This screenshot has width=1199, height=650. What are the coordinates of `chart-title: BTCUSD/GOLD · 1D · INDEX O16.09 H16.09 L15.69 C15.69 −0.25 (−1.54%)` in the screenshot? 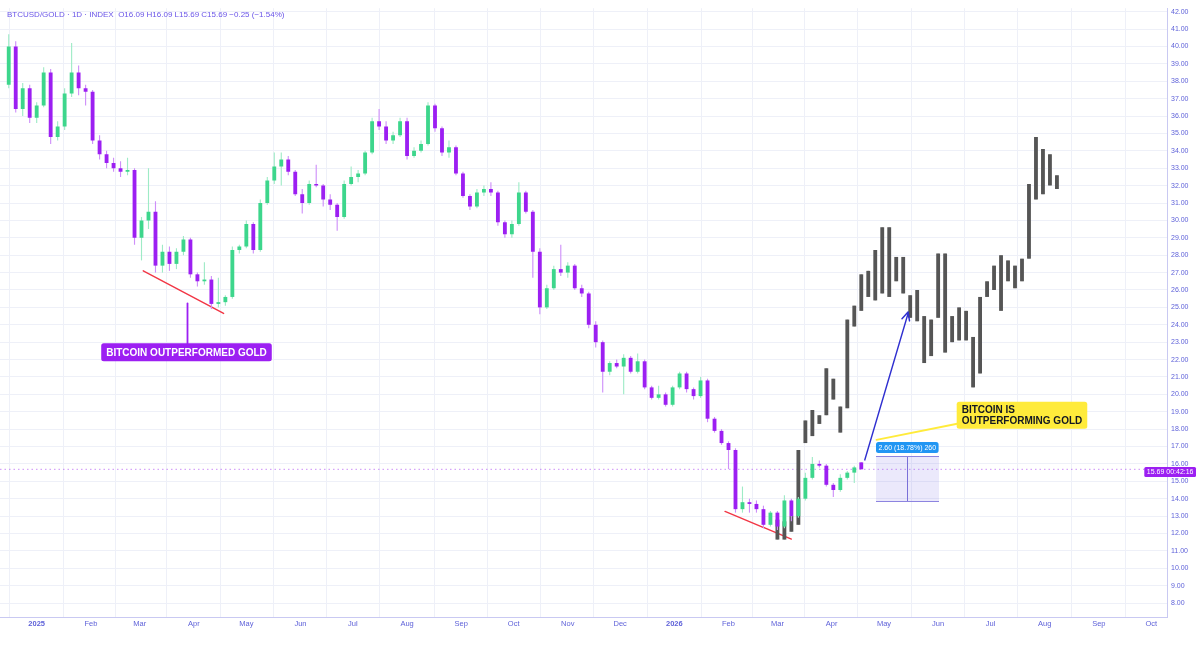 It's located at (146, 15).